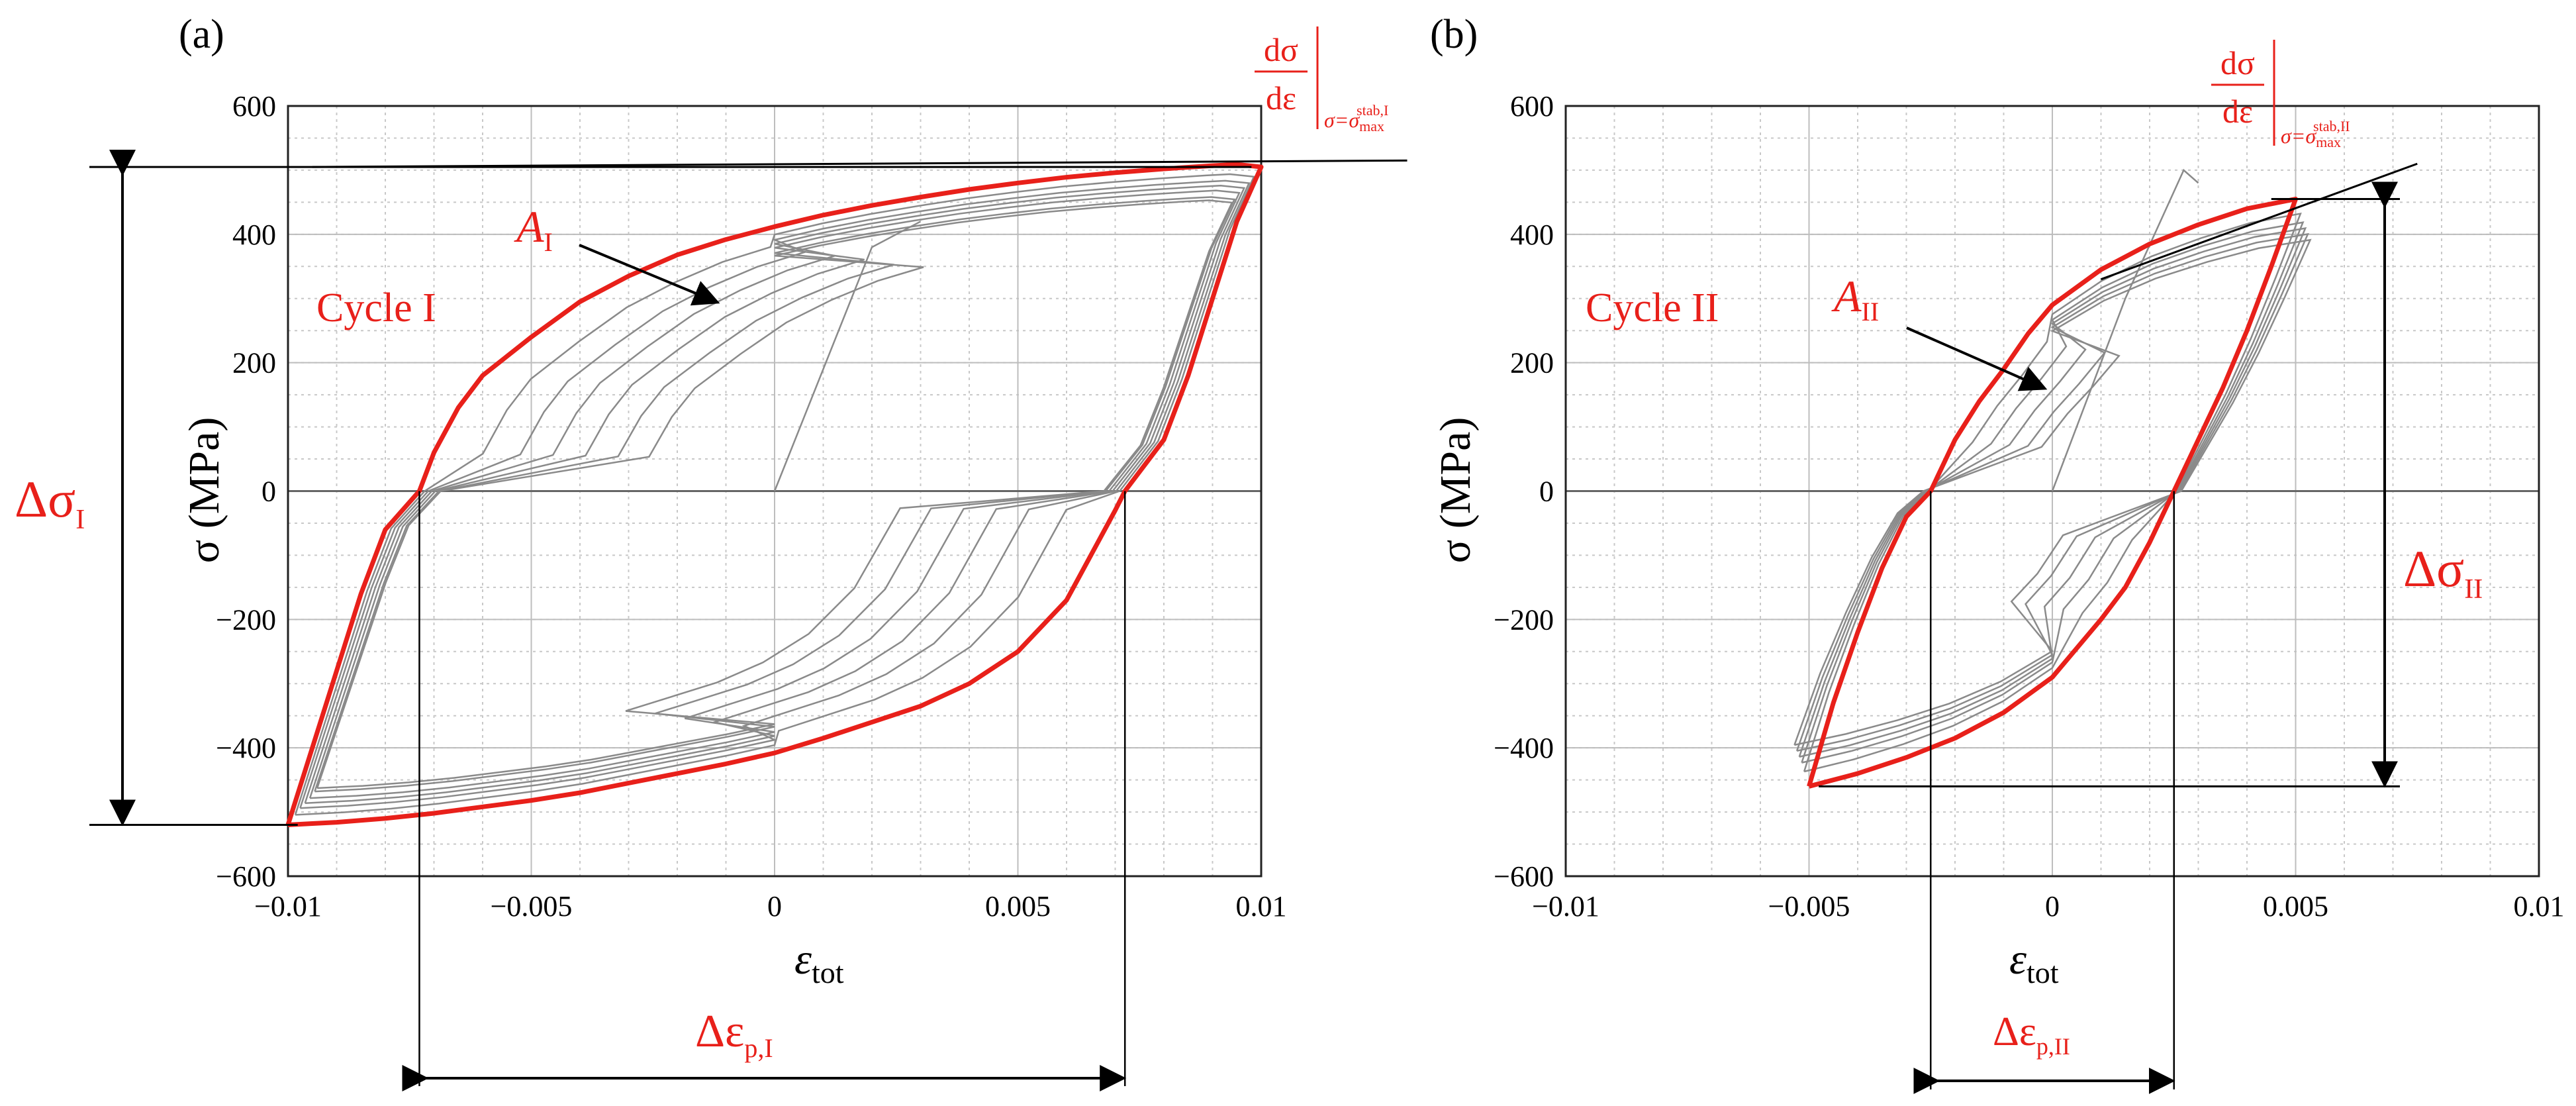  I want to click on slope-label: dσ dε σ=σmaxstab,II, so click(2280, 95).